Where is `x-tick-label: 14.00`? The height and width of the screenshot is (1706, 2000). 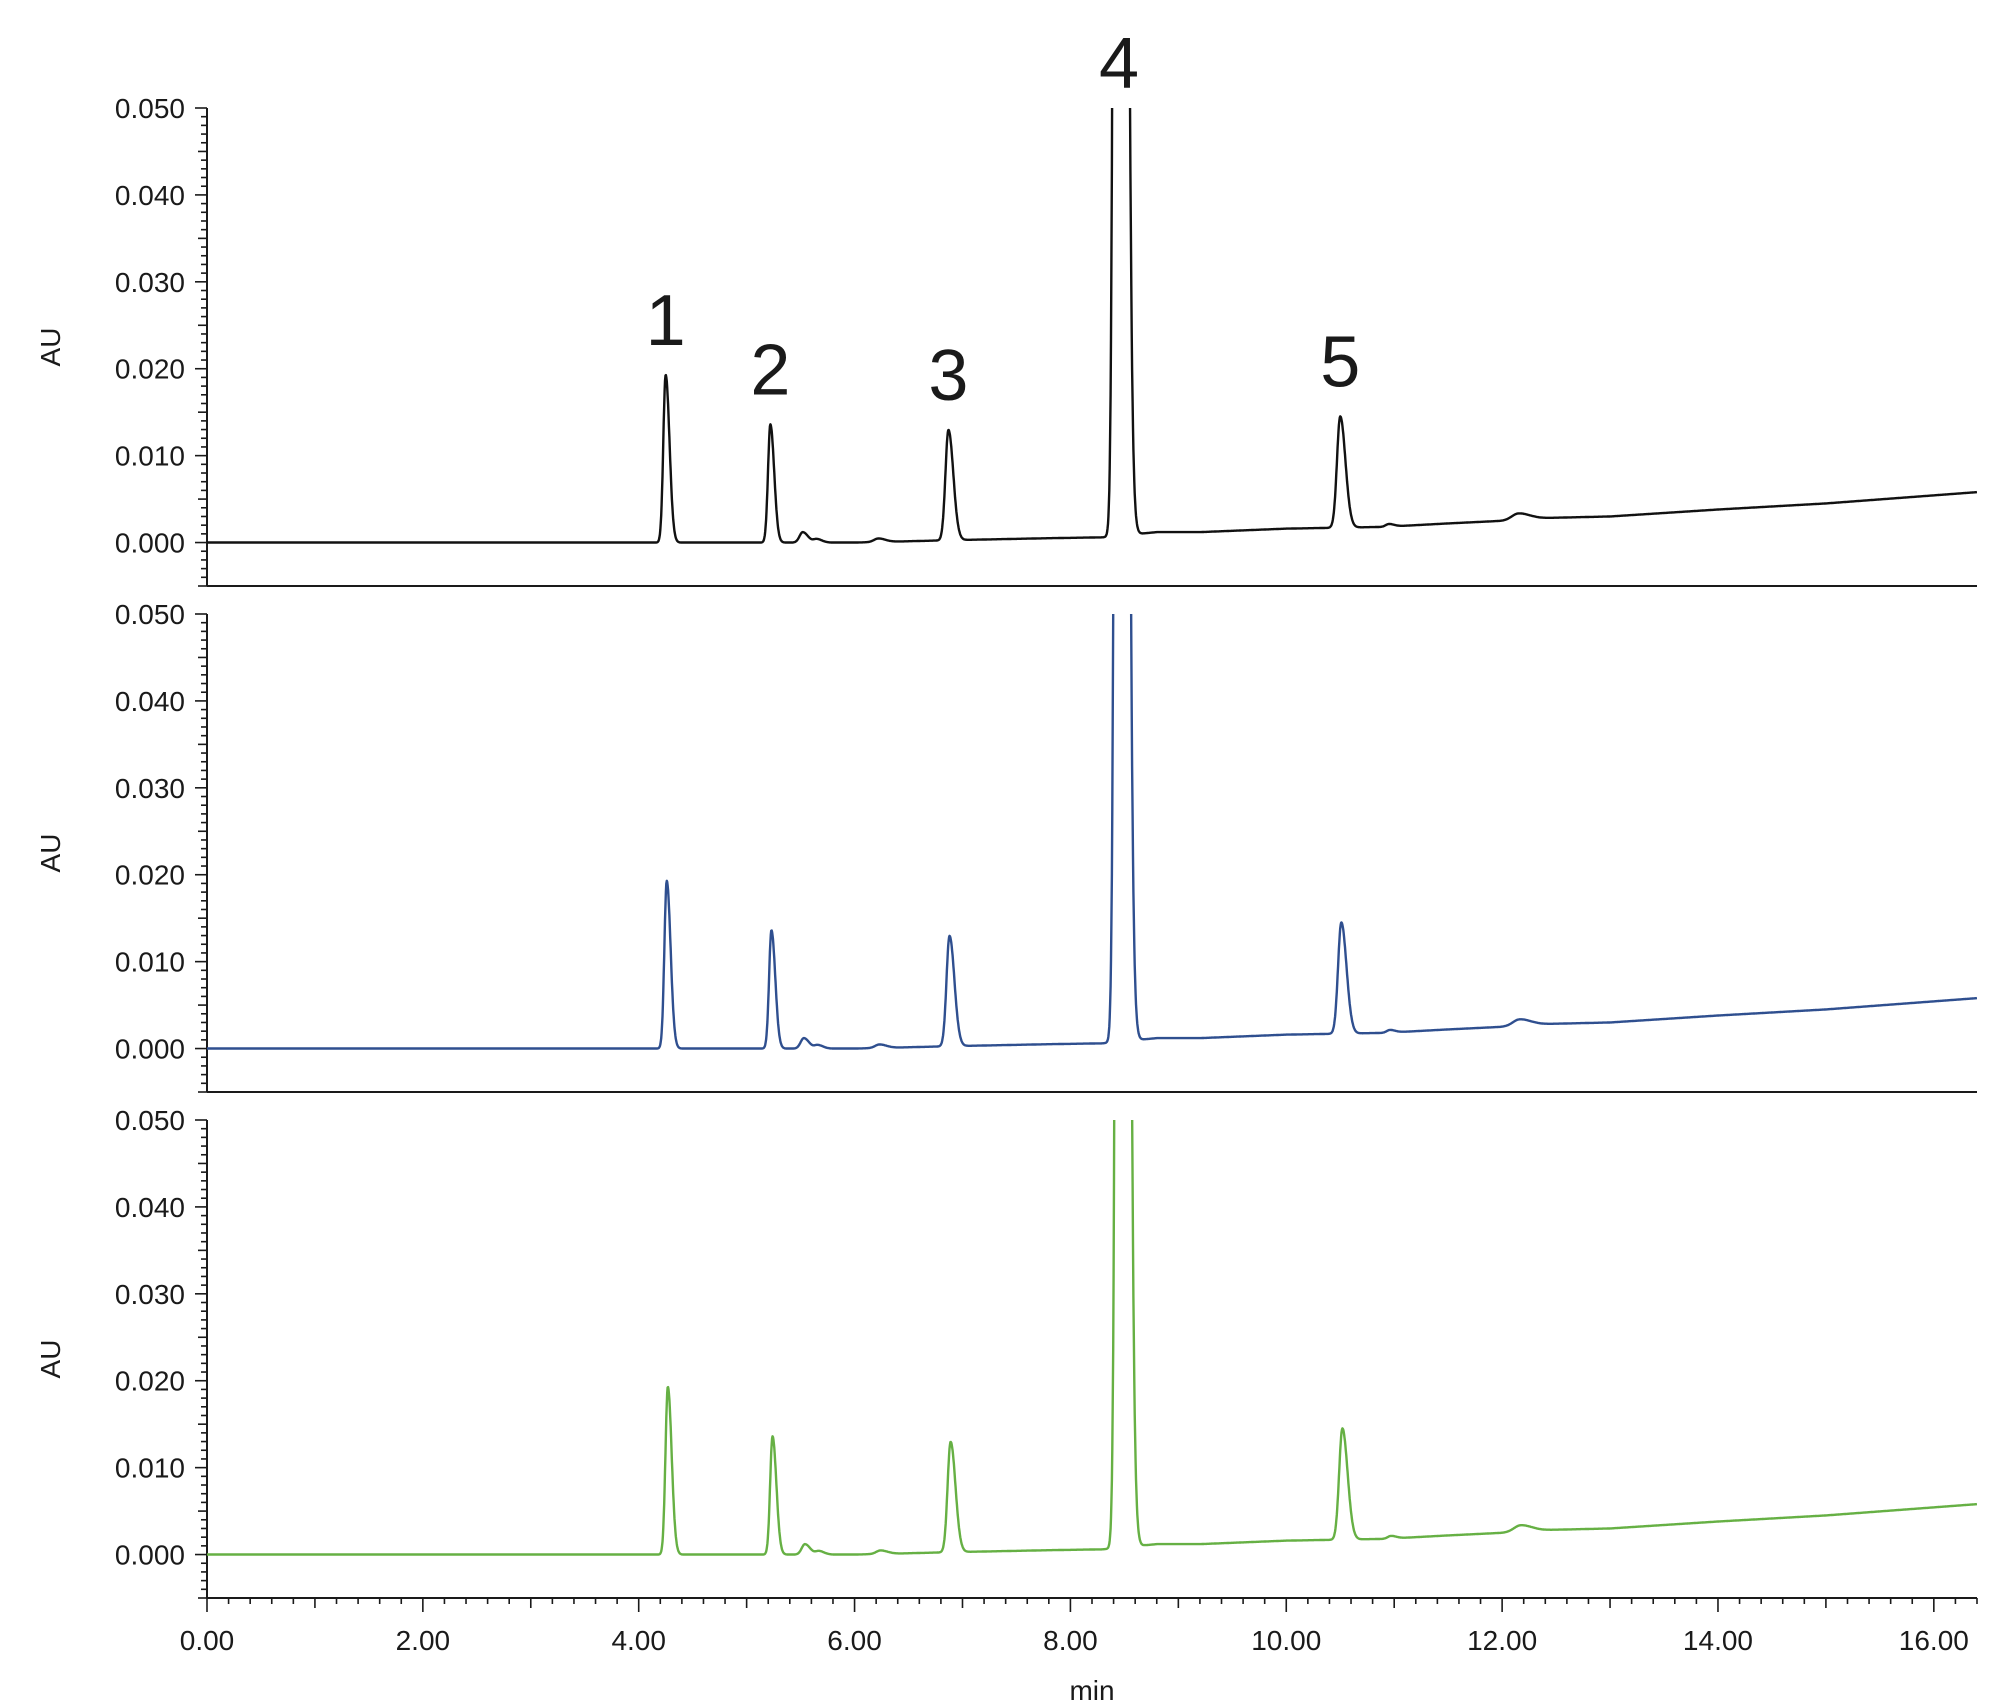
x-tick-label: 14.00 is located at coordinates (1718, 1640).